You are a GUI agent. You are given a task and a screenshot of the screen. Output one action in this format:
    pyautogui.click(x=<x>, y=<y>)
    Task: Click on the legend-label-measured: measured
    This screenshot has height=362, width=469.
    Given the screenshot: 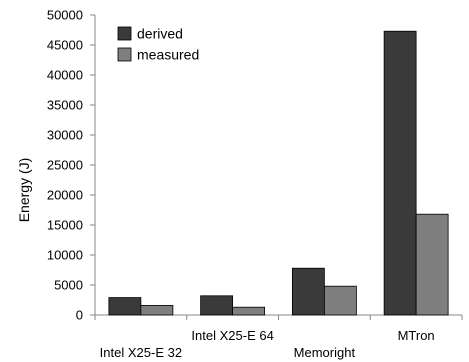 What is the action you would take?
    pyautogui.click(x=168, y=55)
    